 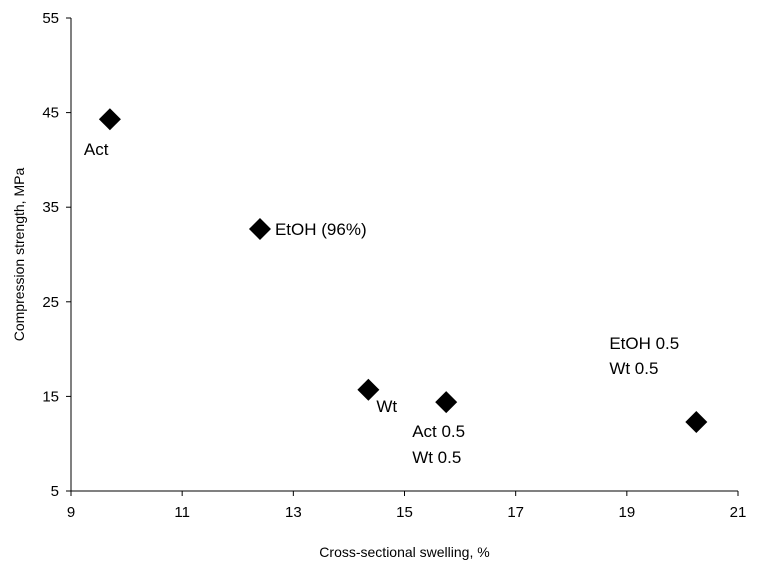 What do you see at coordinates (50, 18) in the screenshot?
I see `y-tick-label: 55` at bounding box center [50, 18].